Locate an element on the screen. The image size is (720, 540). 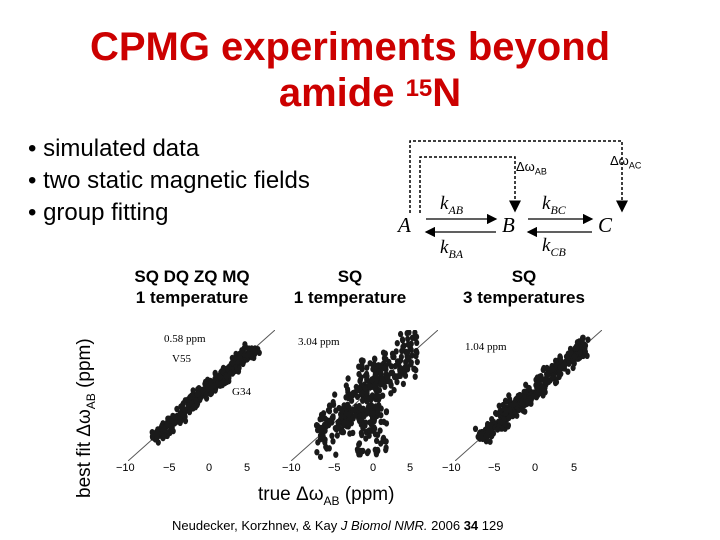
dw-ab-label: ΔωAB is located at coordinates (531, 168).